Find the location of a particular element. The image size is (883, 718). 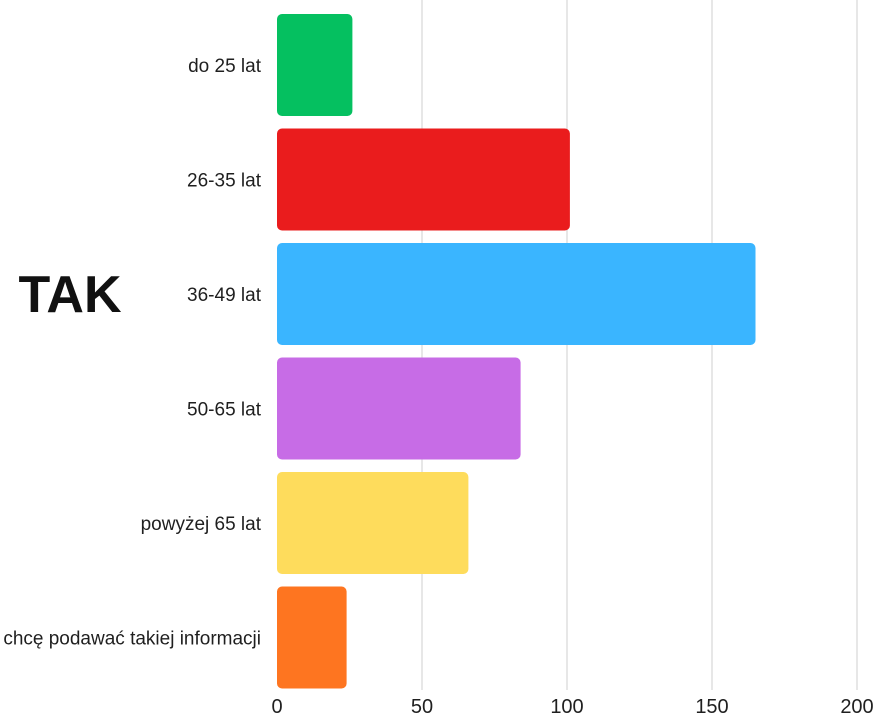

x-tick-label-0: 0 is located at coordinates (276, 707).